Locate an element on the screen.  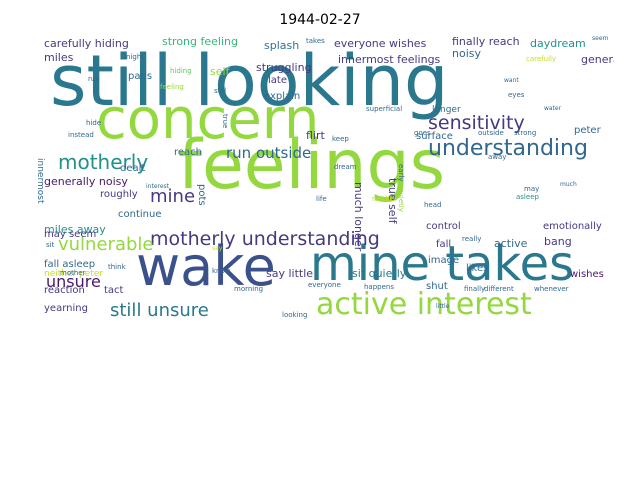
cloud-word: miles away is located at coordinates (75, 229).